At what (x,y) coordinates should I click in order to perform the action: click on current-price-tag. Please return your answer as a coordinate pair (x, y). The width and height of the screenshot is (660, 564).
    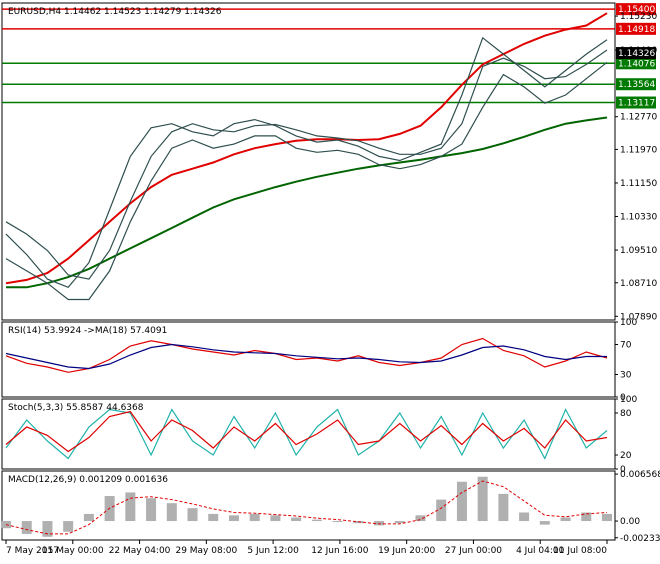
    Looking at the image, I should click on (636, 53).